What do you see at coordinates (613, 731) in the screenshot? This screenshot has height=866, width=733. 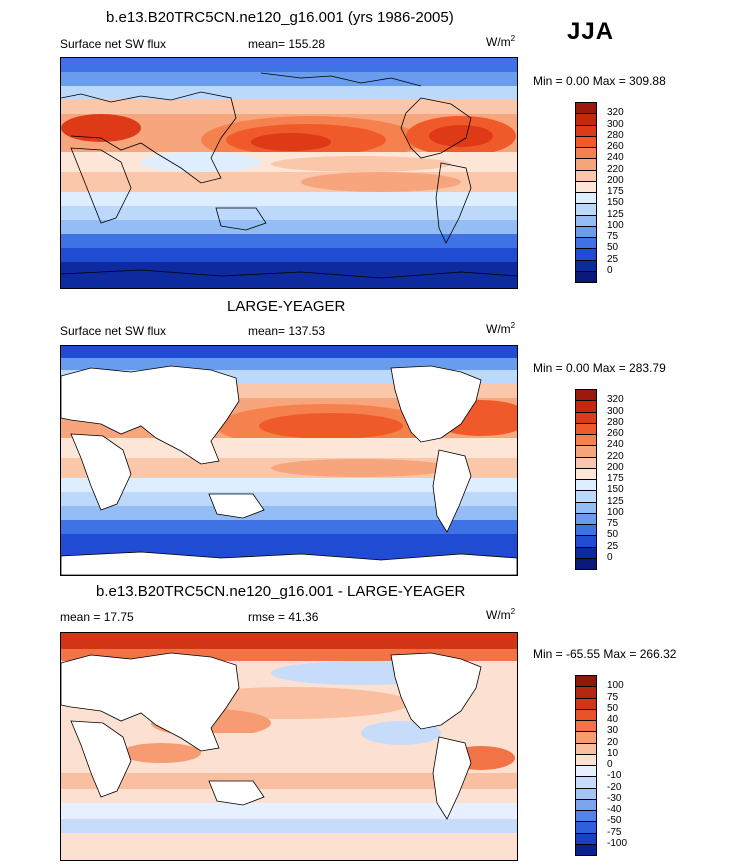 I see `colorbar-tick-label: 30` at bounding box center [613, 731].